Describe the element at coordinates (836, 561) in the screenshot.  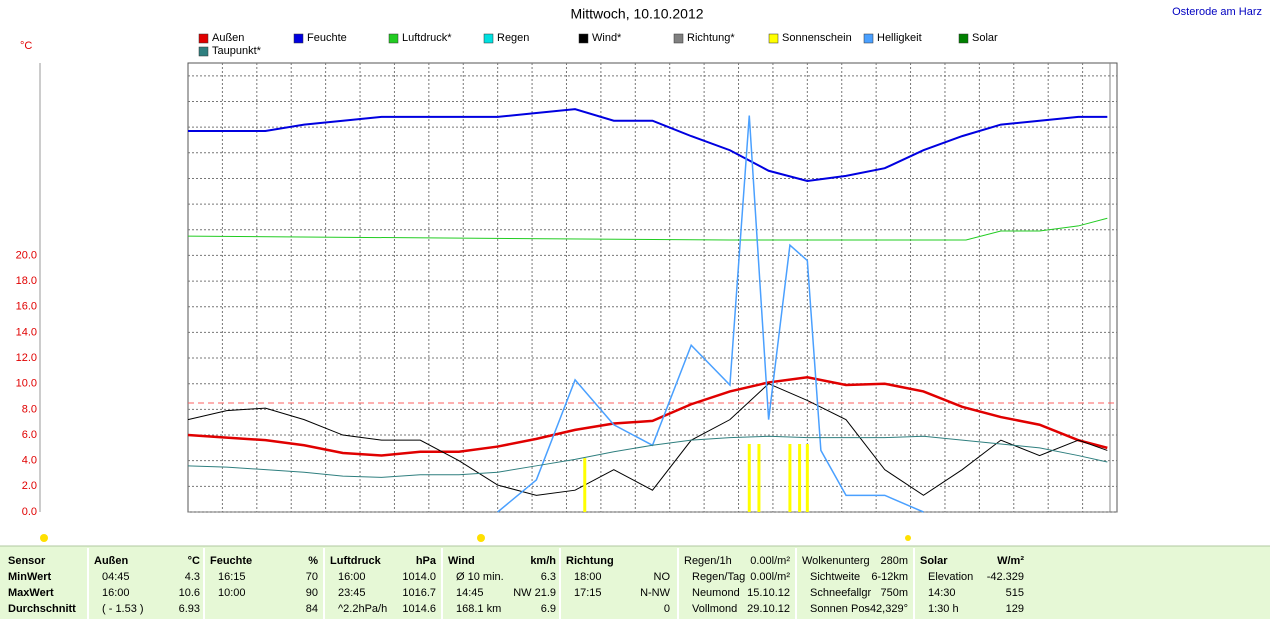
I see `table-cell: Wolkenunterg` at that location.